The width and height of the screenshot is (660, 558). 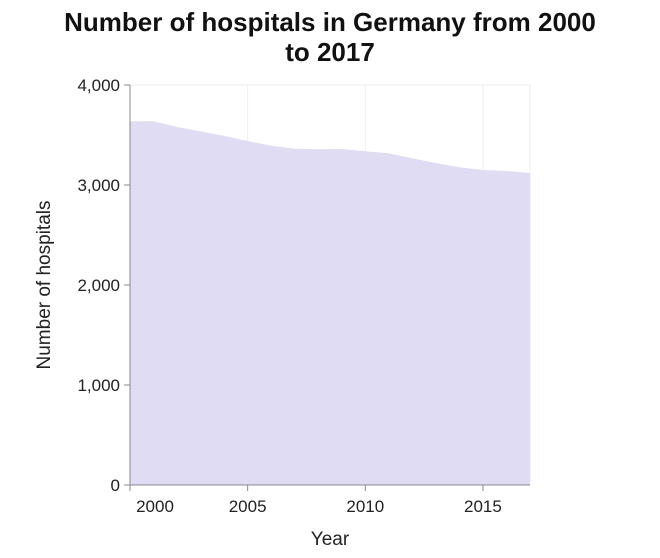 I want to click on y-tick-label: 0, so click(x=115, y=485).